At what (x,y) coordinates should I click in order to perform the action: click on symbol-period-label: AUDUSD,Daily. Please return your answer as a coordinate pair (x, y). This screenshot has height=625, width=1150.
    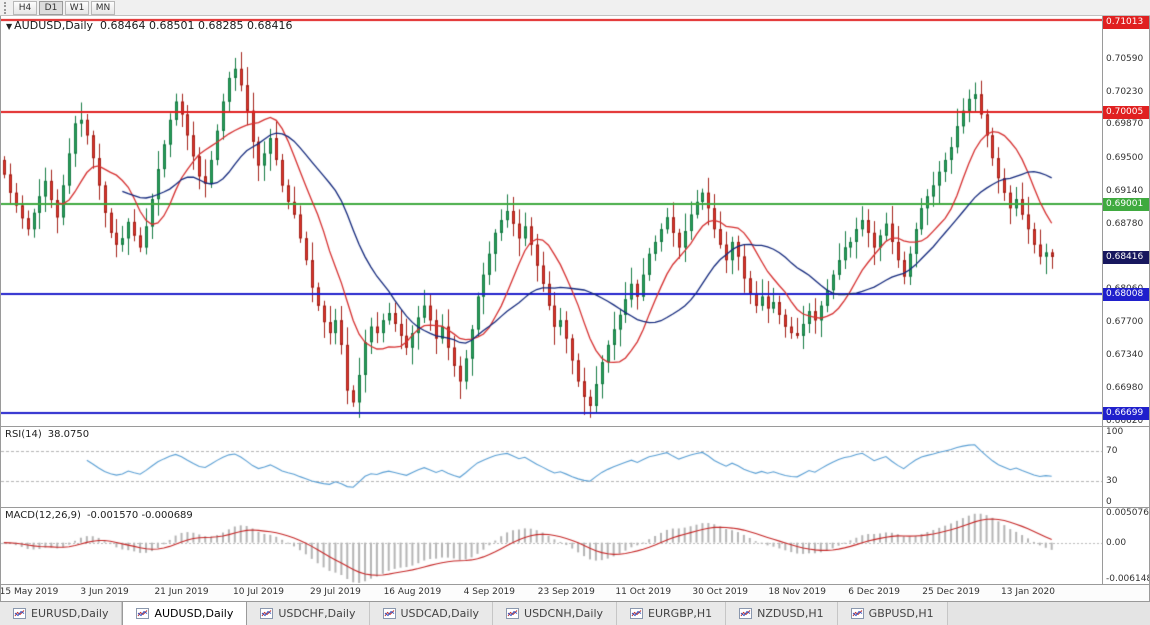
    Looking at the image, I should click on (54, 25).